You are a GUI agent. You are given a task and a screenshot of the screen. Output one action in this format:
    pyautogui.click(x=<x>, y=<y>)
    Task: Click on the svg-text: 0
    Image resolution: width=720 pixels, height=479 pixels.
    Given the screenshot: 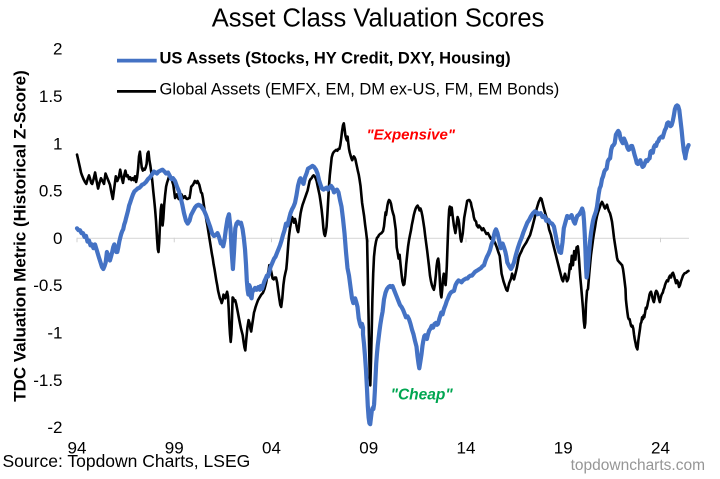 What is the action you would take?
    pyautogui.click(x=57, y=238)
    